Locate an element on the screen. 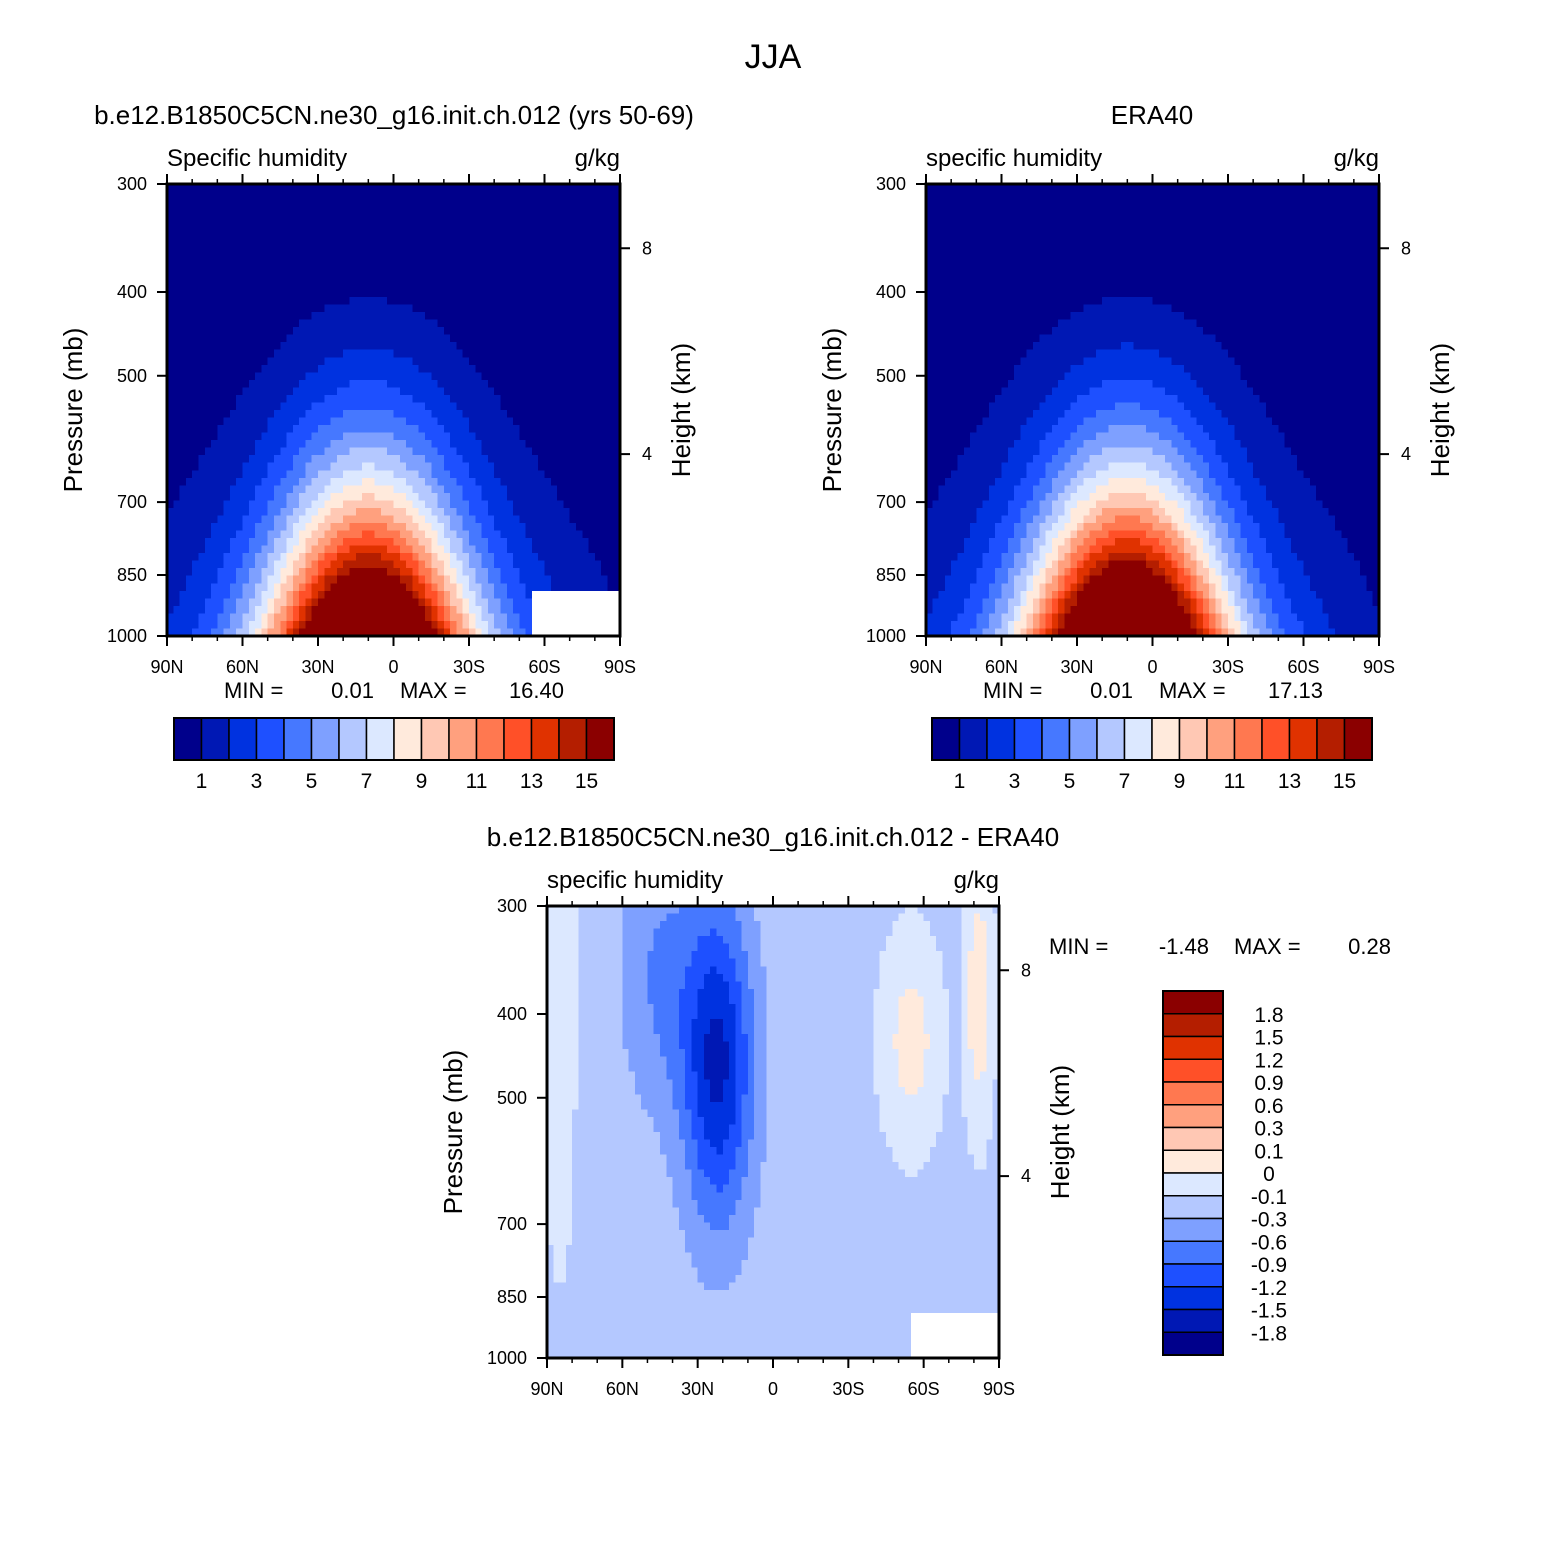 This screenshot has width=1547, height=1544. field-label: Specific humidity is located at coordinates (257, 158).